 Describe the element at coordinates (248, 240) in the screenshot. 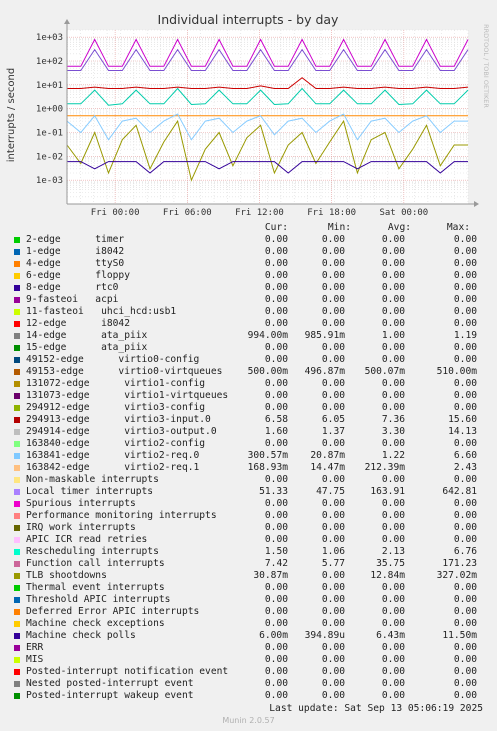

I see `legend-row: 2-edge timer 0.00 0.00 0.00 0.00` at that location.